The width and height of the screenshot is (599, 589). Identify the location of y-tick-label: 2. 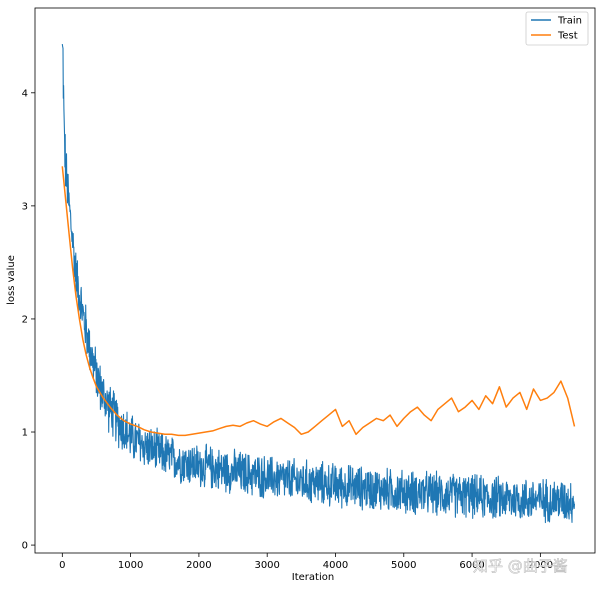
(25, 319).